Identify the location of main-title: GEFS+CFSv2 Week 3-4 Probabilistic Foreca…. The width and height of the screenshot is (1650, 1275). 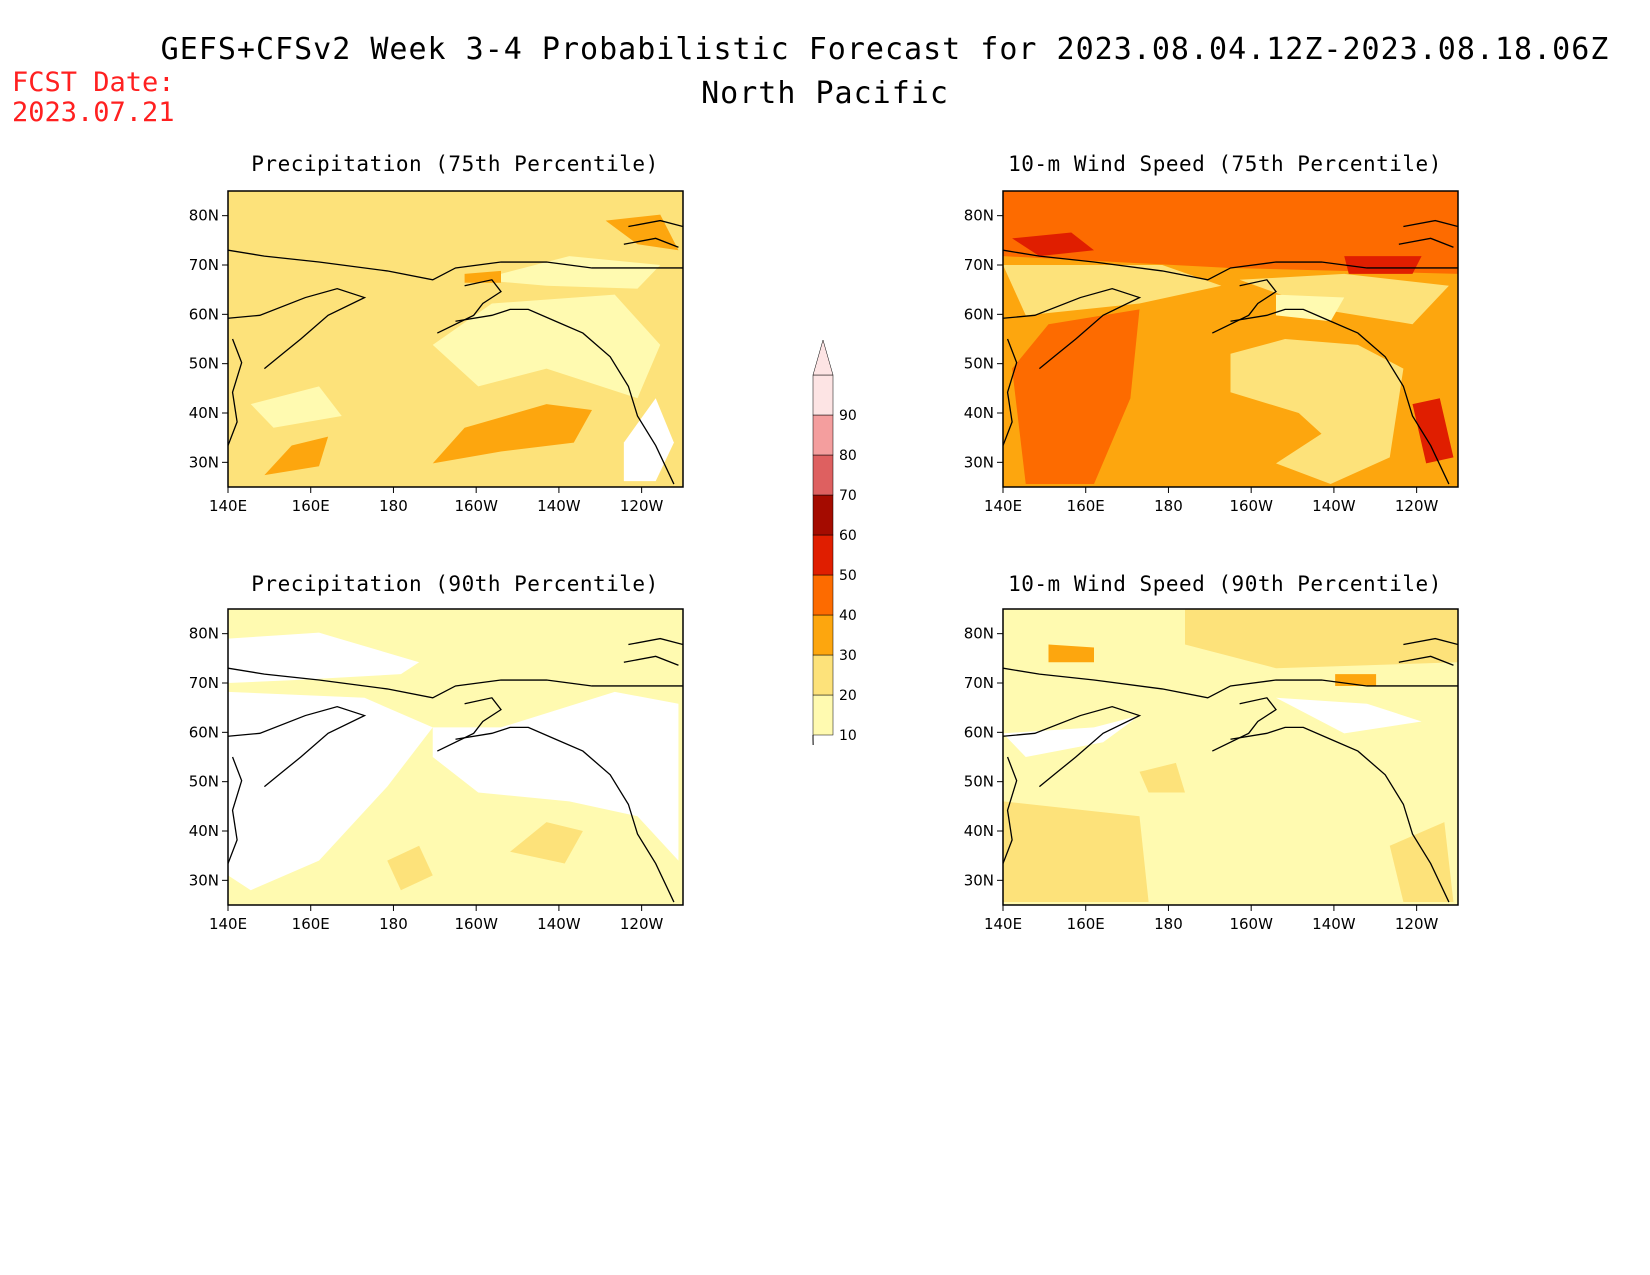
(885, 49).